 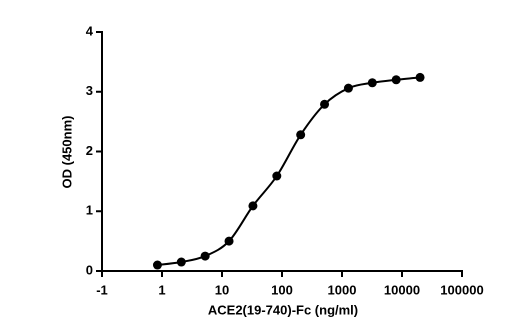 What do you see at coordinates (89, 269) in the screenshot?
I see `y-tick-label: 0` at bounding box center [89, 269].